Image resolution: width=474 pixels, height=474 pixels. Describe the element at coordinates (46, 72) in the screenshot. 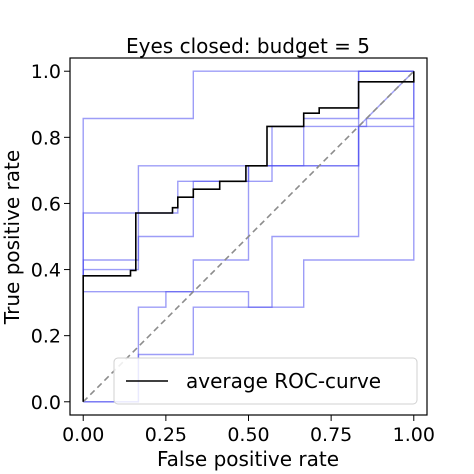

I see `y-tick-label: 1.0` at that location.